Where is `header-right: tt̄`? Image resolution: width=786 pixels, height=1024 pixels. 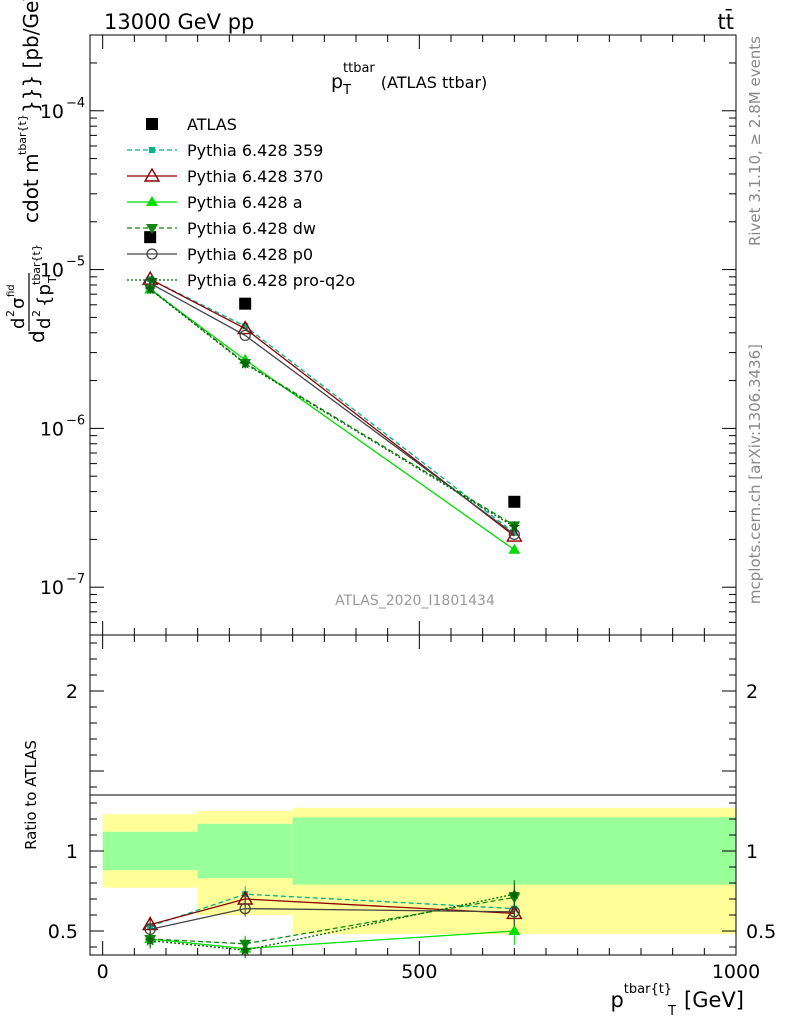 header-right: tt̄ is located at coordinates (726, 21).